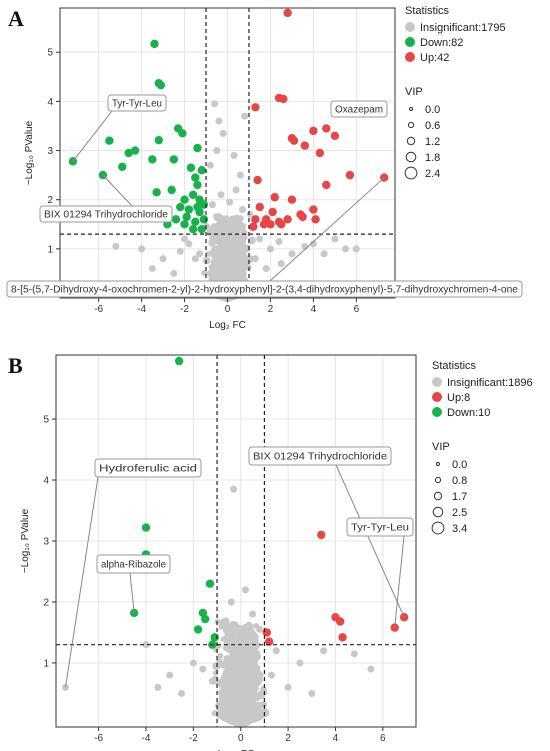  I want to click on series-insignificant, so click(236, 188).